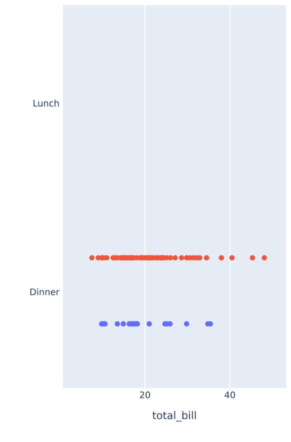  What do you see at coordinates (145, 395) in the screenshot?
I see `x-tick-label: 20` at bounding box center [145, 395].